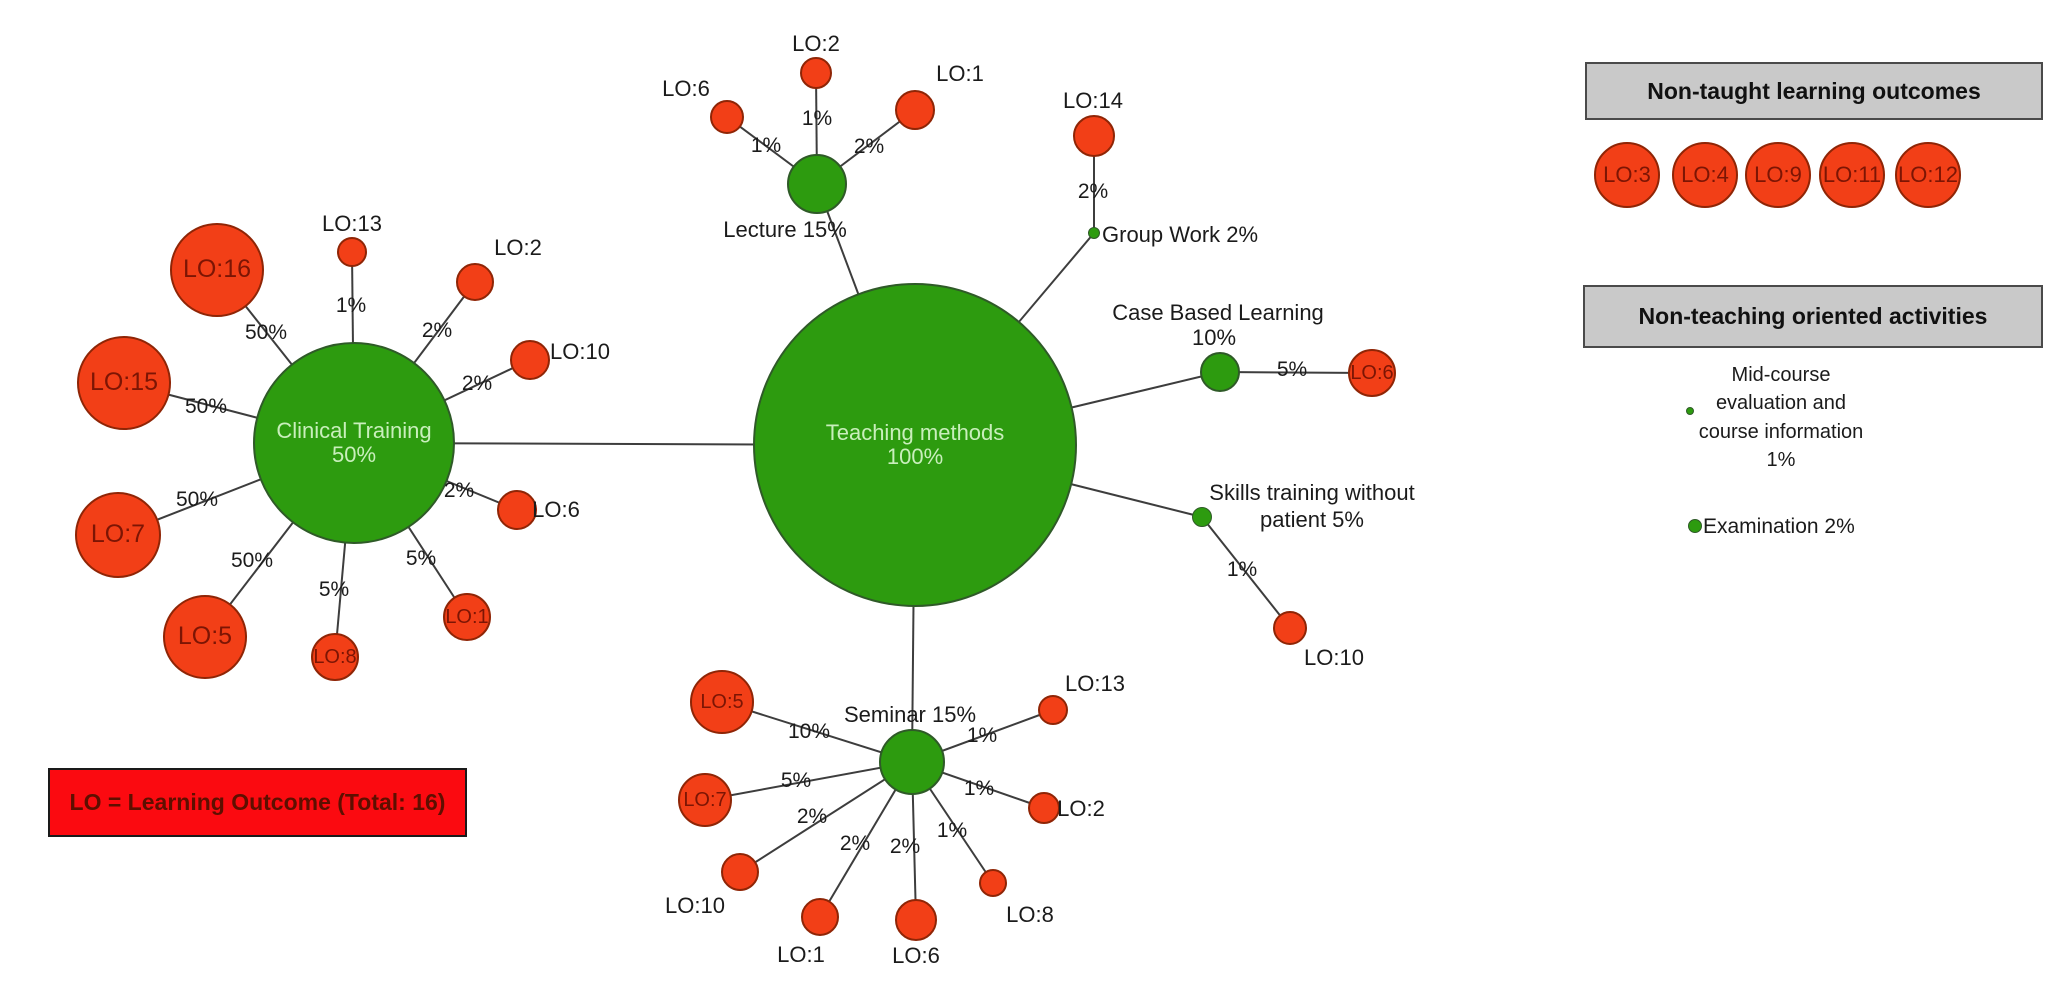  Describe the element at coordinates (1781, 460) in the screenshot. I see `mid-course-line4: 1%` at that location.